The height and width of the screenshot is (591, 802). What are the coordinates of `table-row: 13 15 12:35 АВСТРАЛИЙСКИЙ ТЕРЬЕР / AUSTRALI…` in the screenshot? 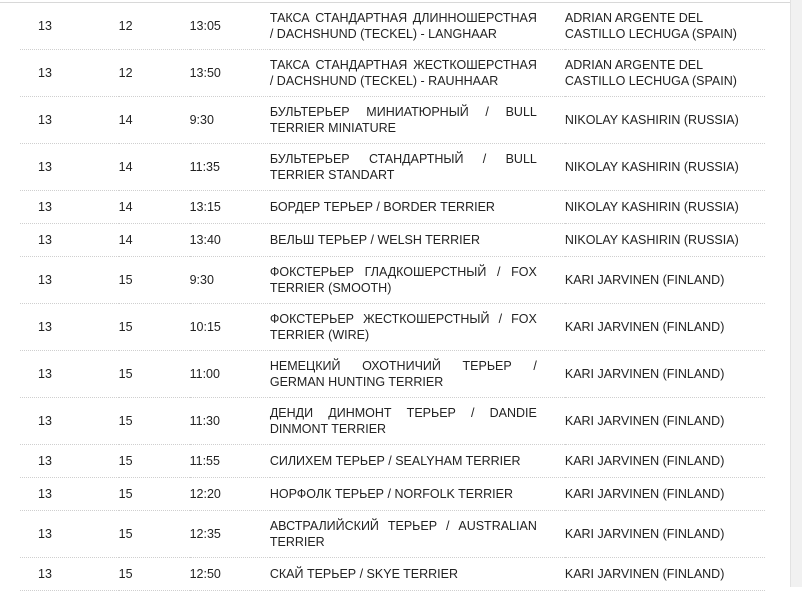 It's located at (392, 534).